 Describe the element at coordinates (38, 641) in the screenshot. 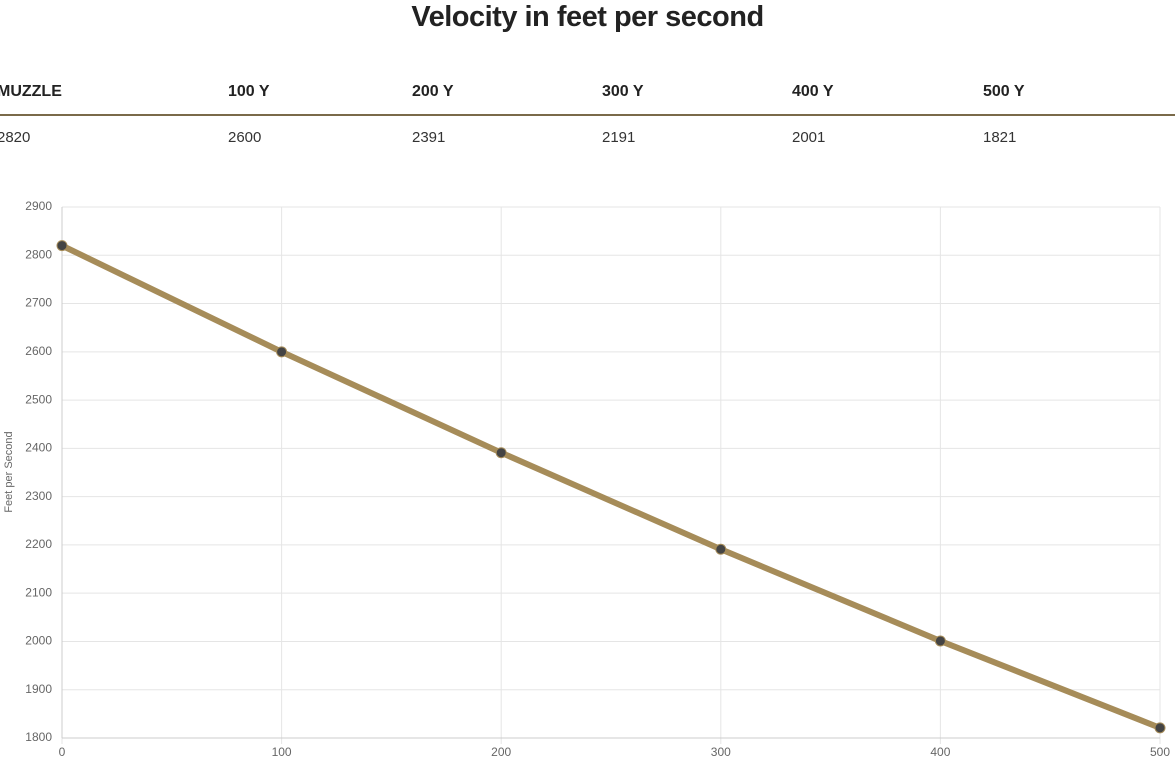

I see `y-tick-label: 2000` at that location.